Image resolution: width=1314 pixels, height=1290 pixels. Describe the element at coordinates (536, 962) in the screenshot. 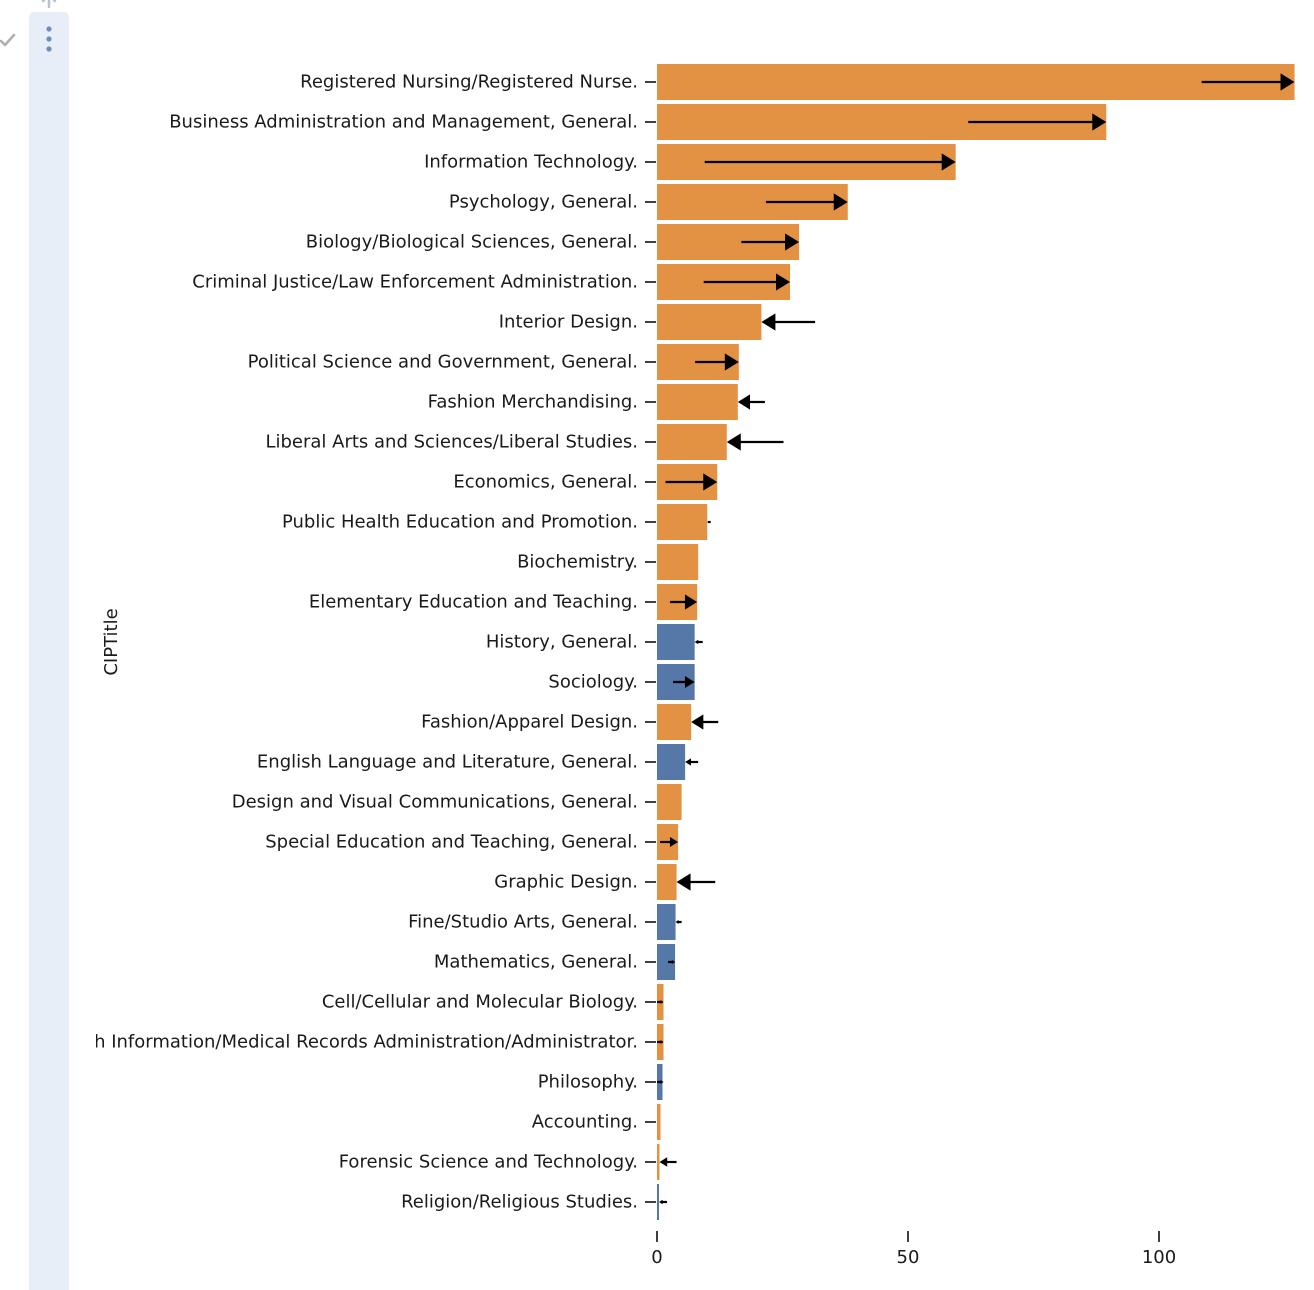

I see `y-tick-label: Mathematics, General.` at that location.